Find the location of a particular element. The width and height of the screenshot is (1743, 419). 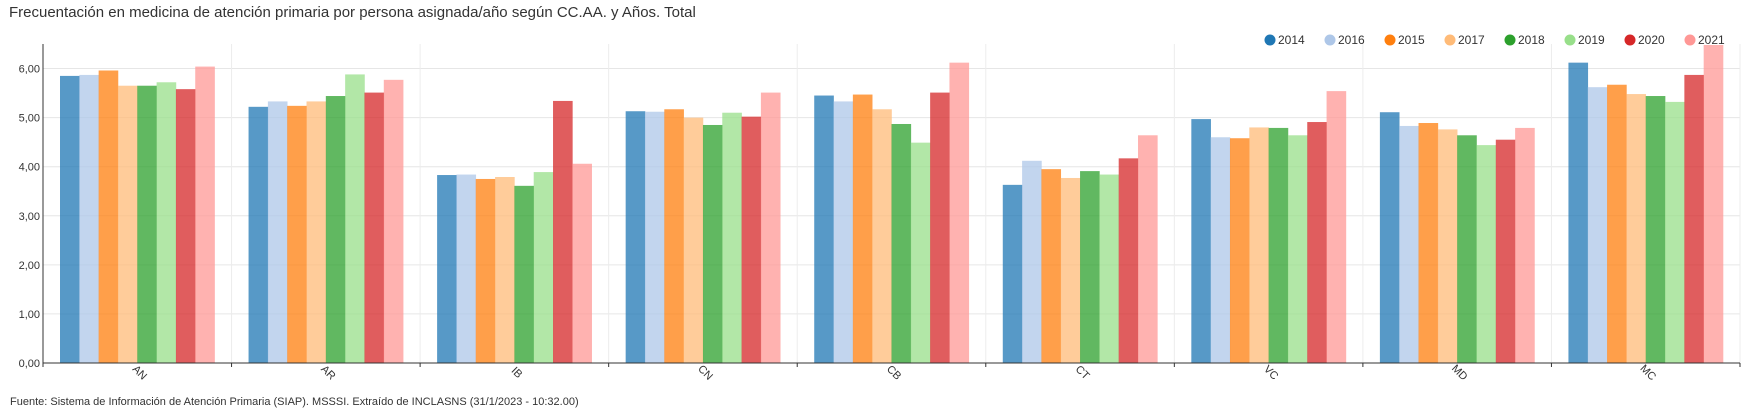

bar-CT-2019 is located at coordinates (1109, 268).